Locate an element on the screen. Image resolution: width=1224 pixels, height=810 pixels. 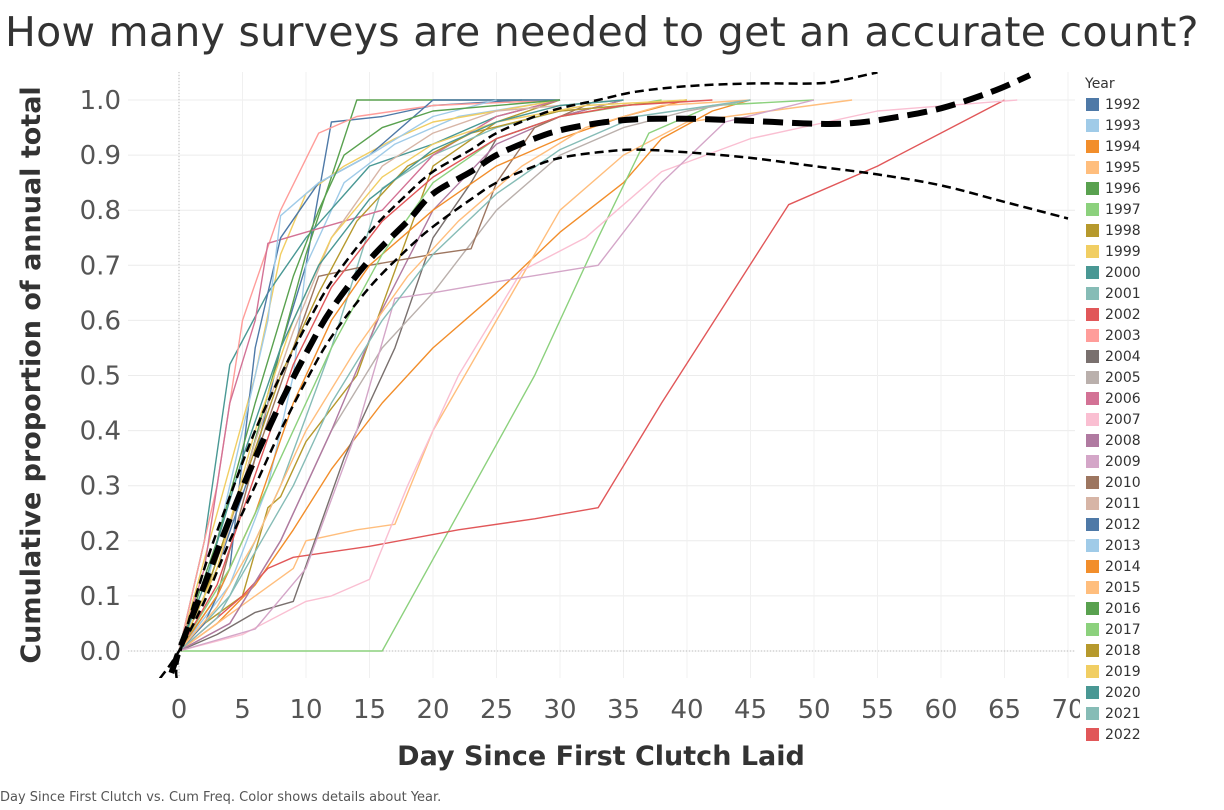
legend-item-1996: 1996 is located at coordinates (1151, 188).